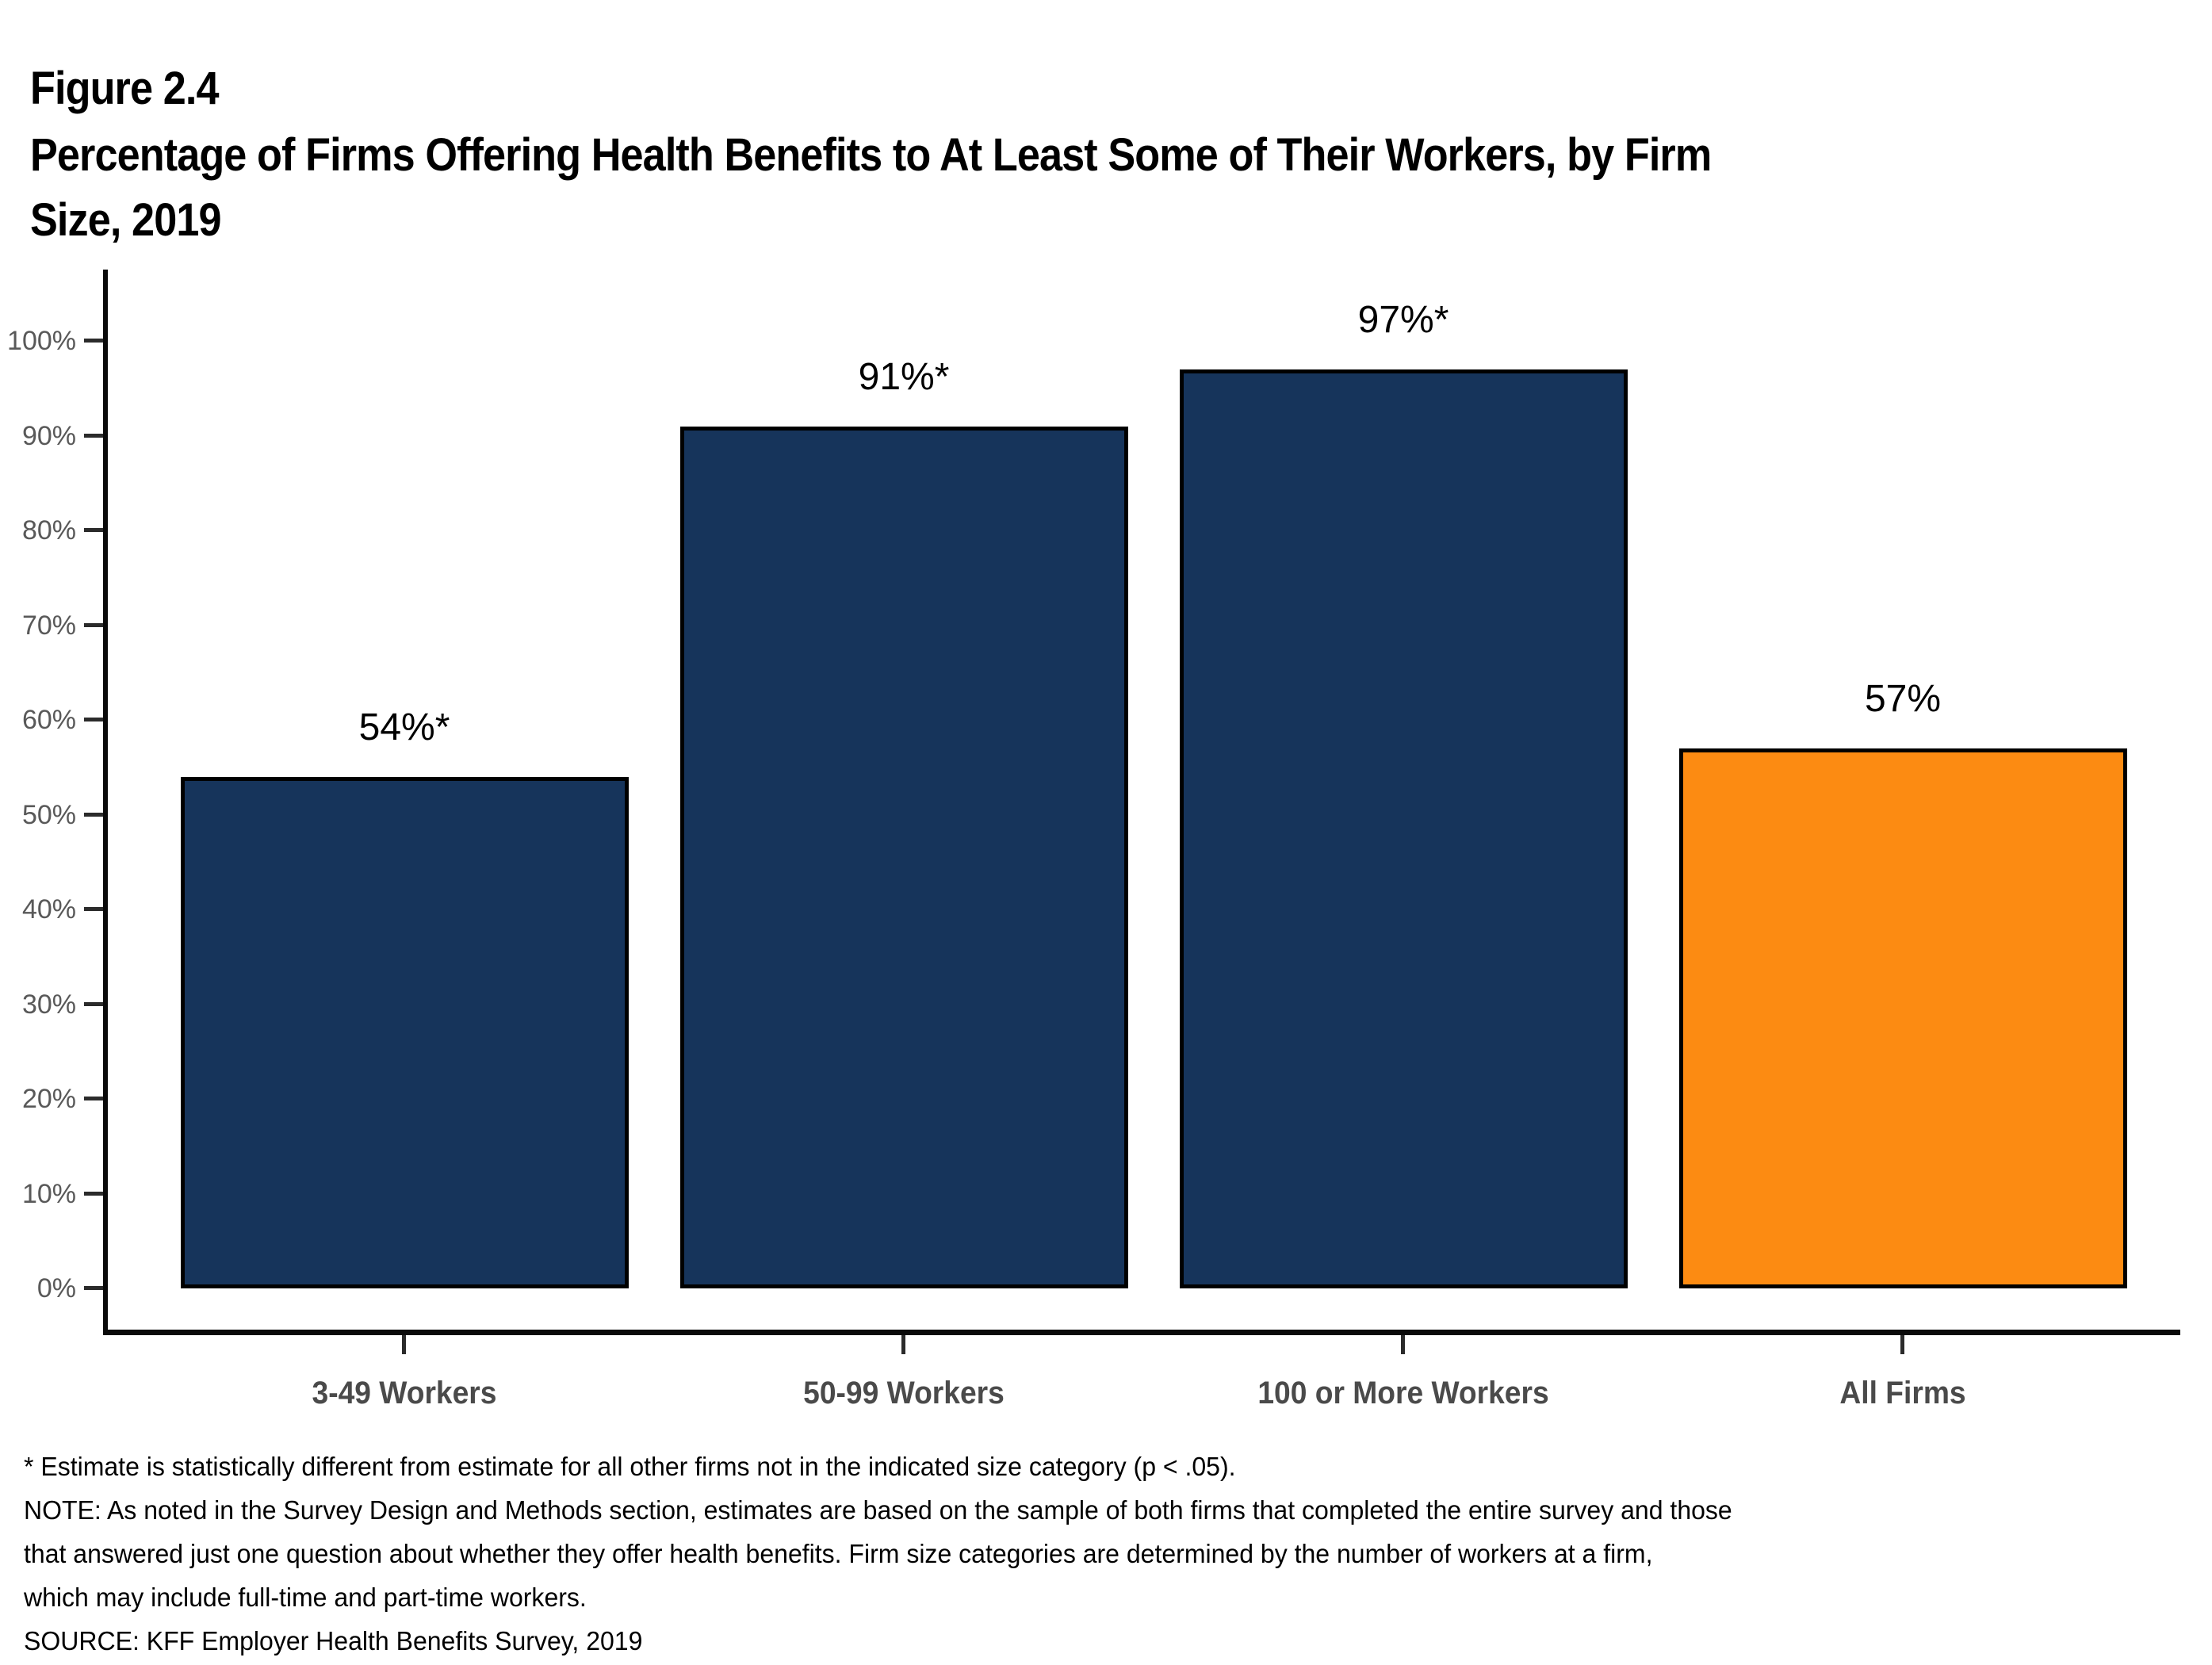 The width and height of the screenshot is (2212, 1665). Describe the element at coordinates (48, 815) in the screenshot. I see `y-axis-tick-label: 50%` at that location.